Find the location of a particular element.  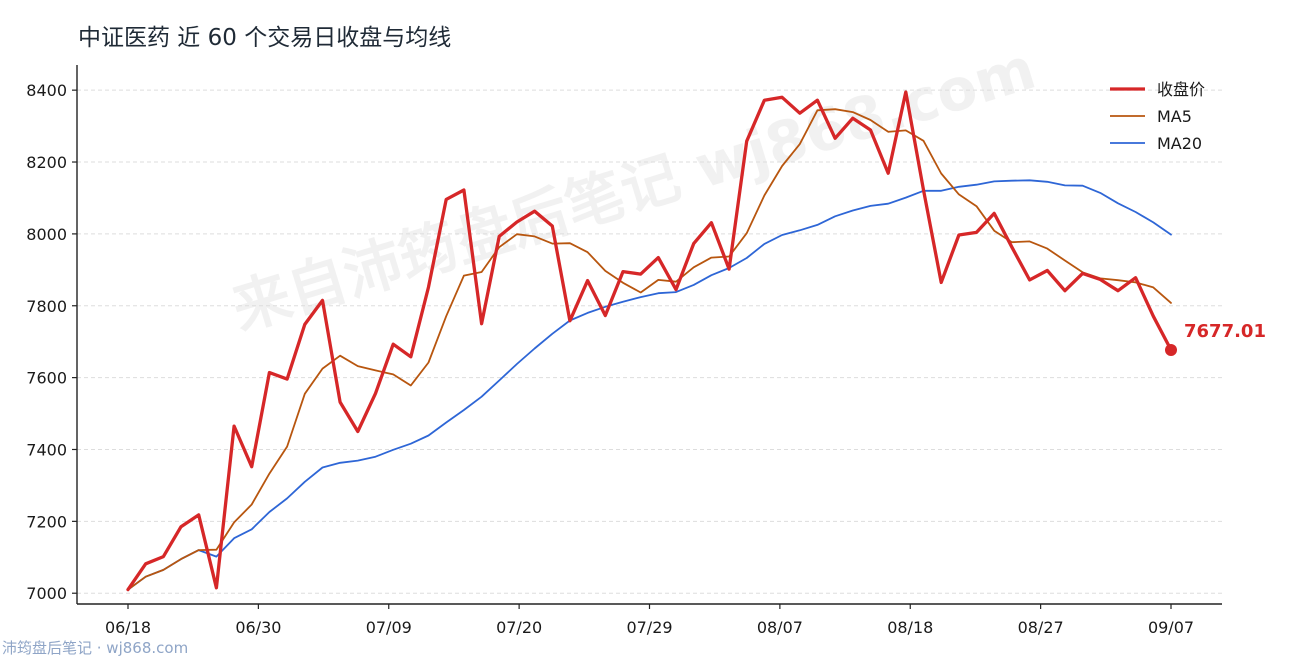

y-tick-label-7600: 7600 is located at coordinates (46, 378).